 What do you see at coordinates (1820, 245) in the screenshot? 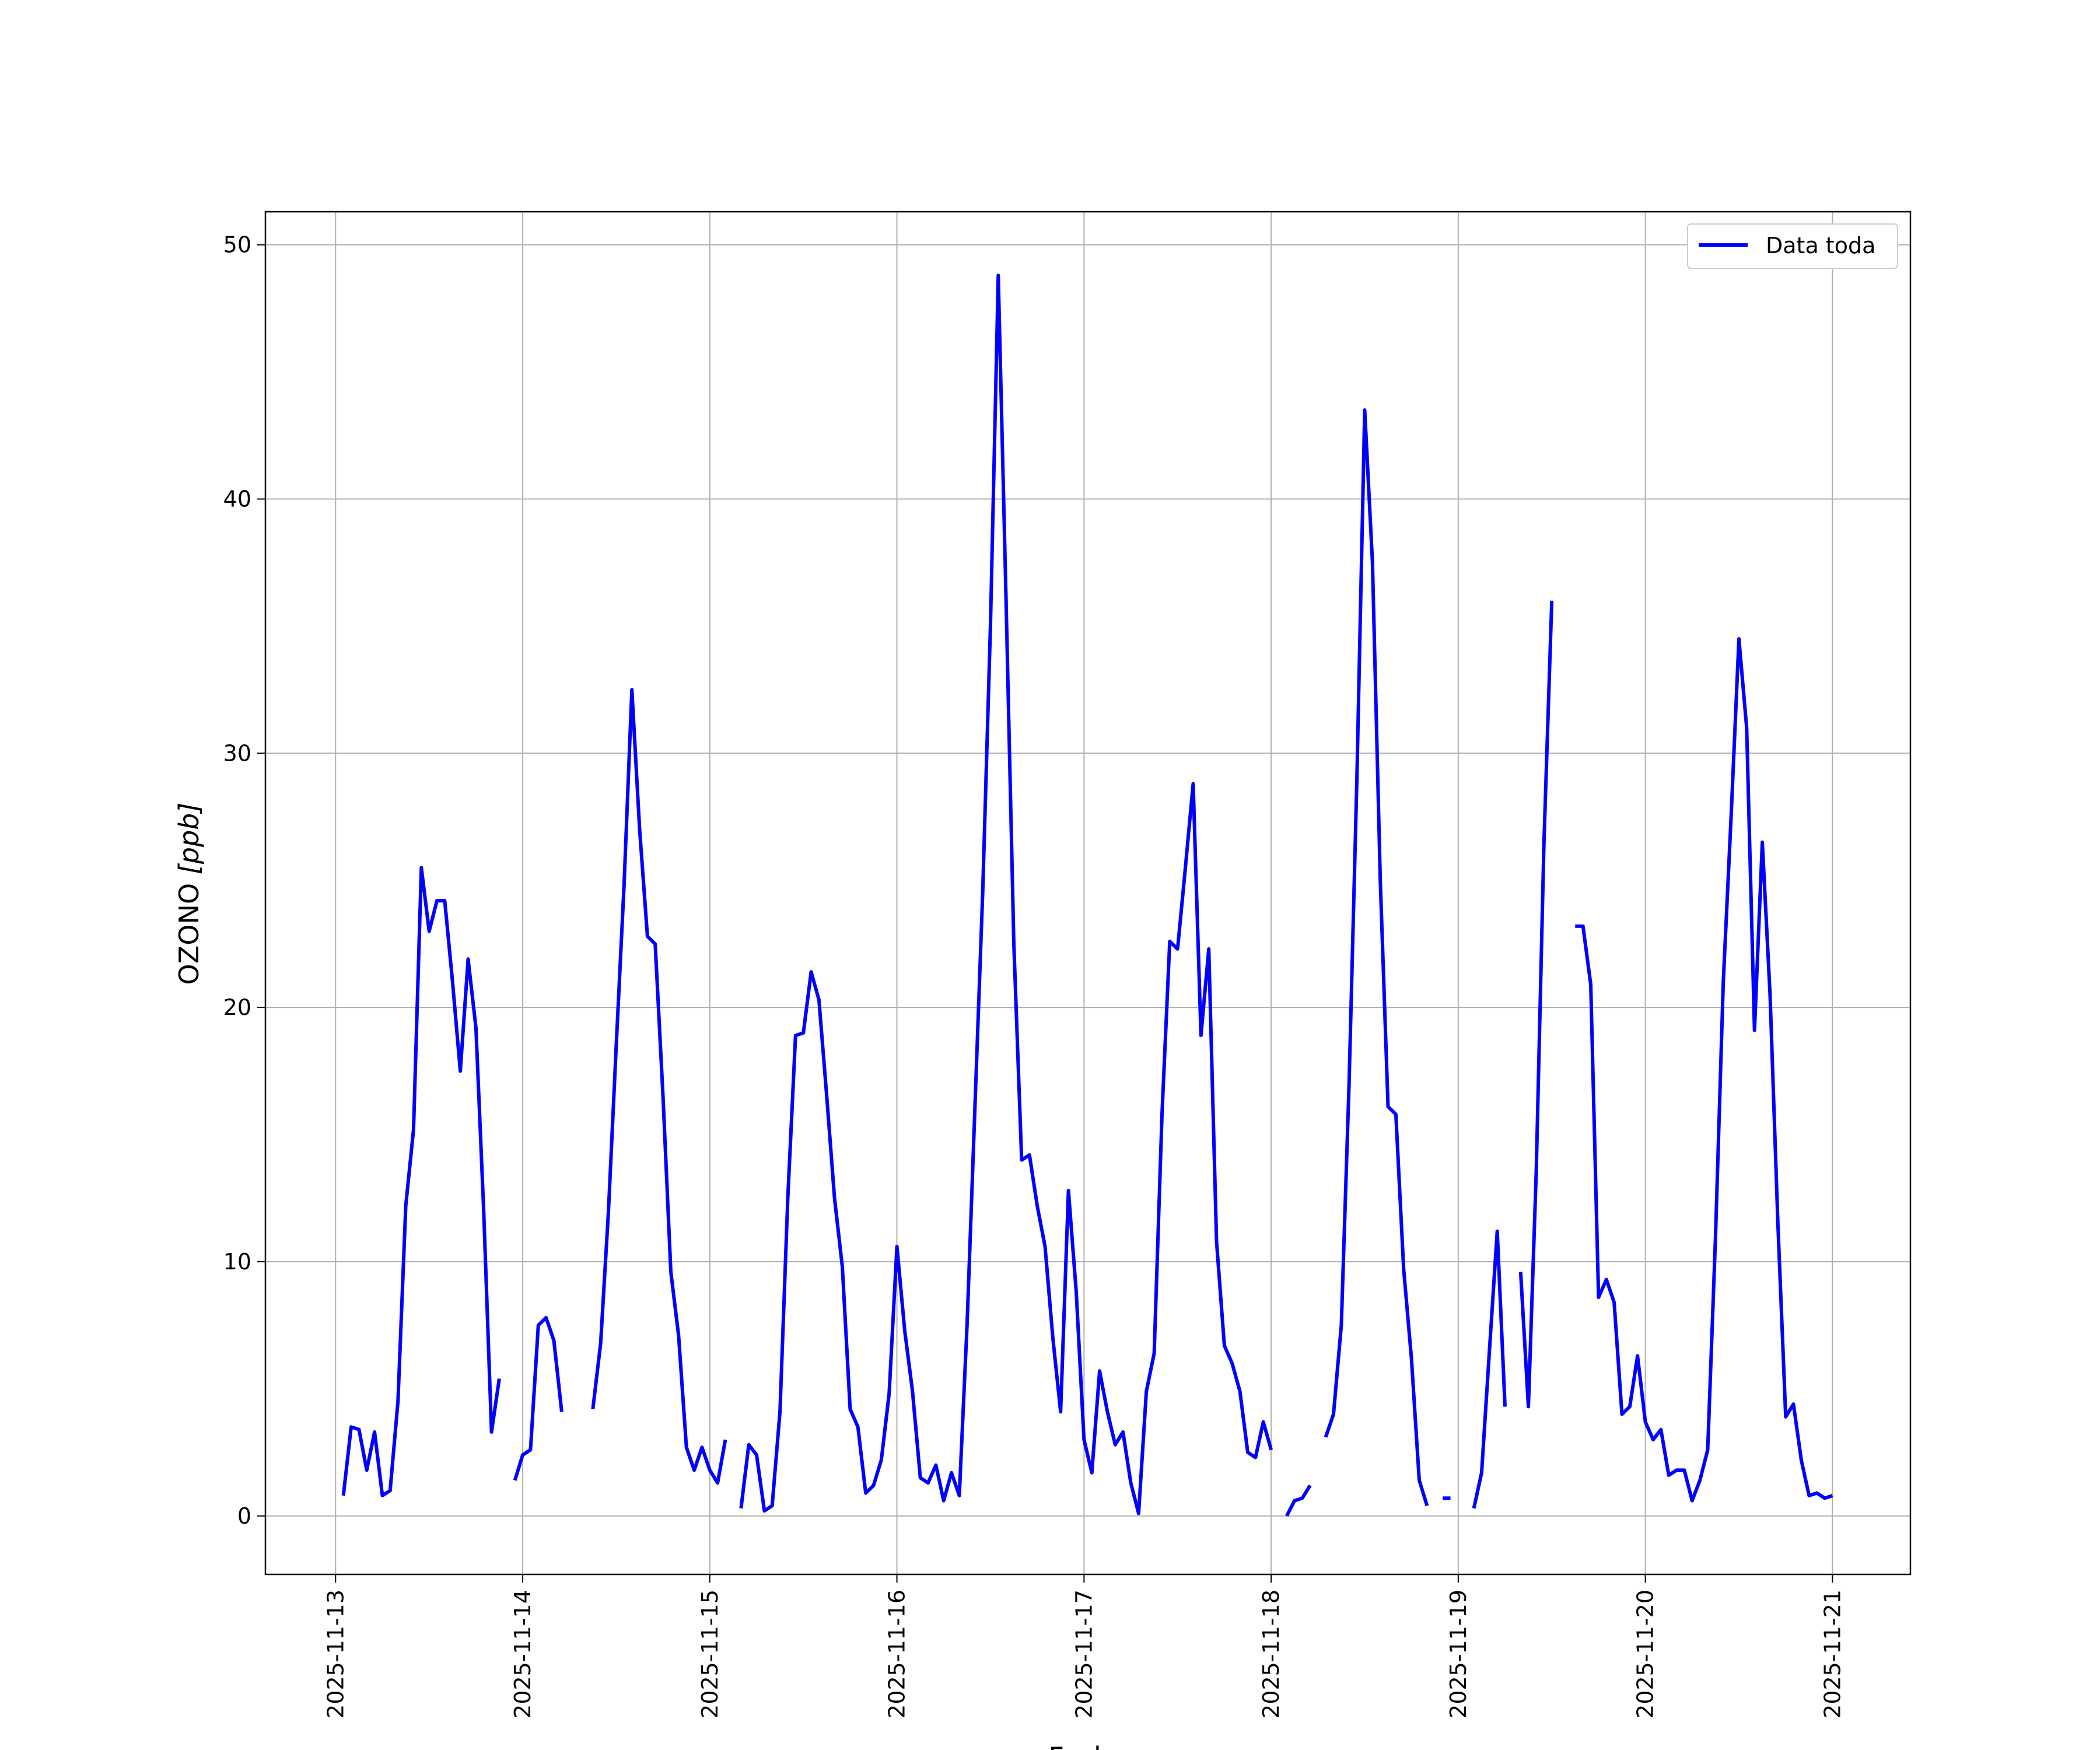
I see `legend-label-data-toda: Data toda` at bounding box center [1820, 245].